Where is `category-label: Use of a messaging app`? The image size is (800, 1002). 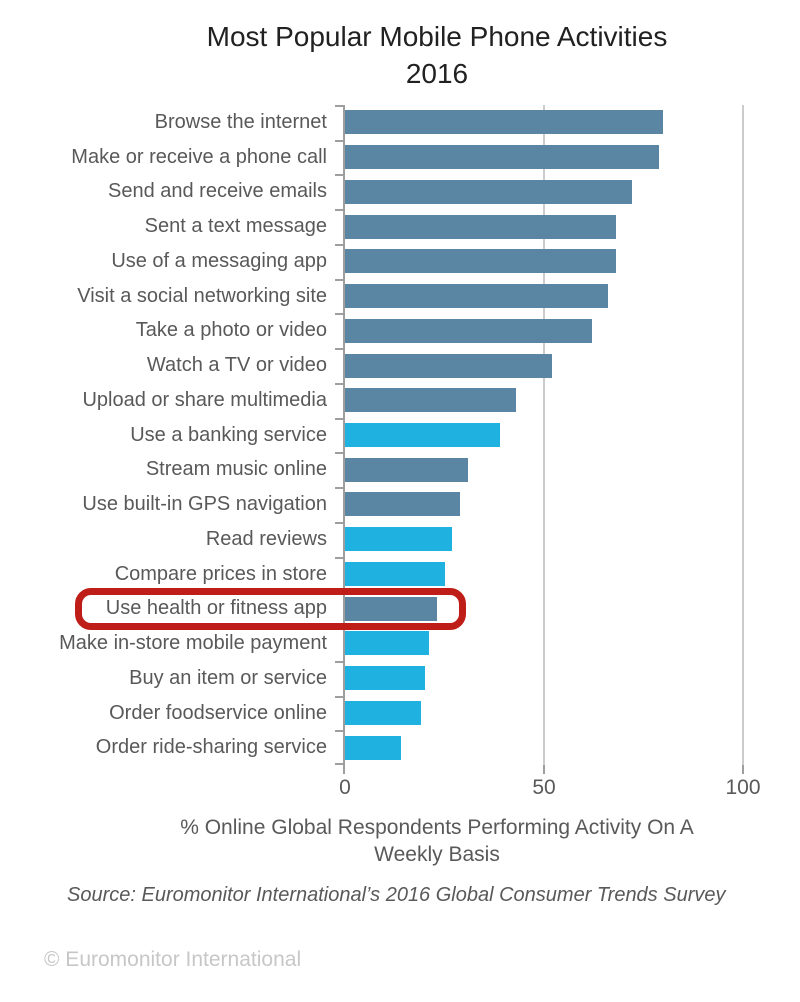 category-label: Use of a messaging app is located at coordinates (219, 260).